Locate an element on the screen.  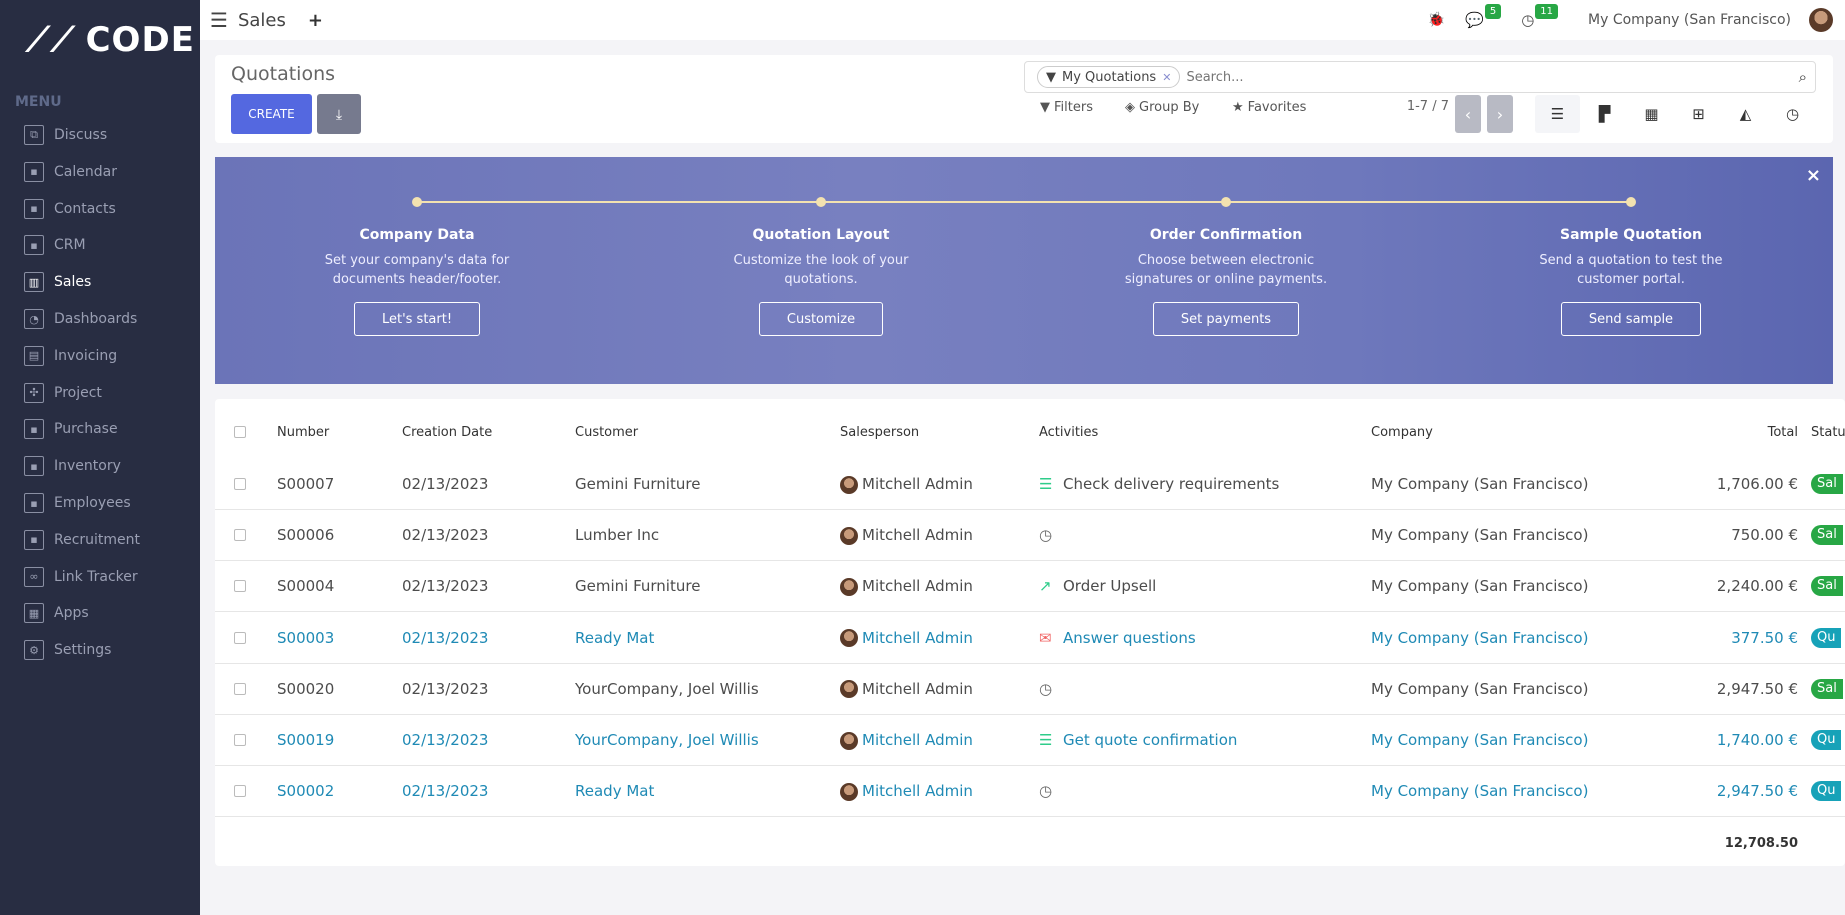
pager-next: › is located at coordinates (1500, 114).